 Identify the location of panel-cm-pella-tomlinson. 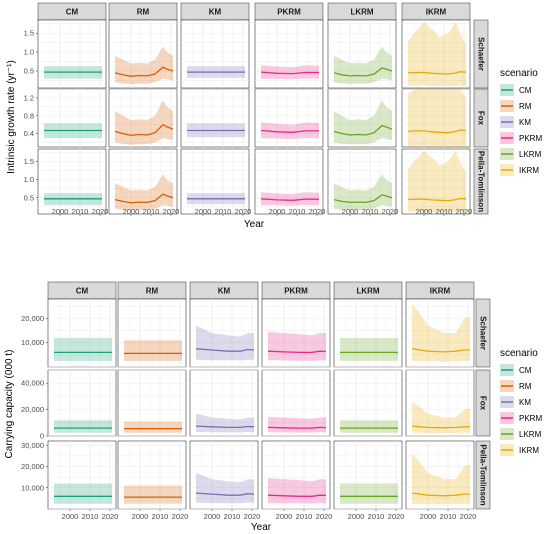
(72, 181).